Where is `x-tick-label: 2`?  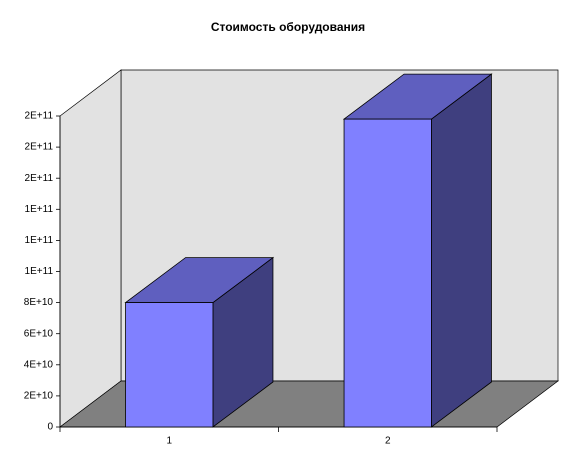
x-tick-label: 2 is located at coordinates (388, 441).